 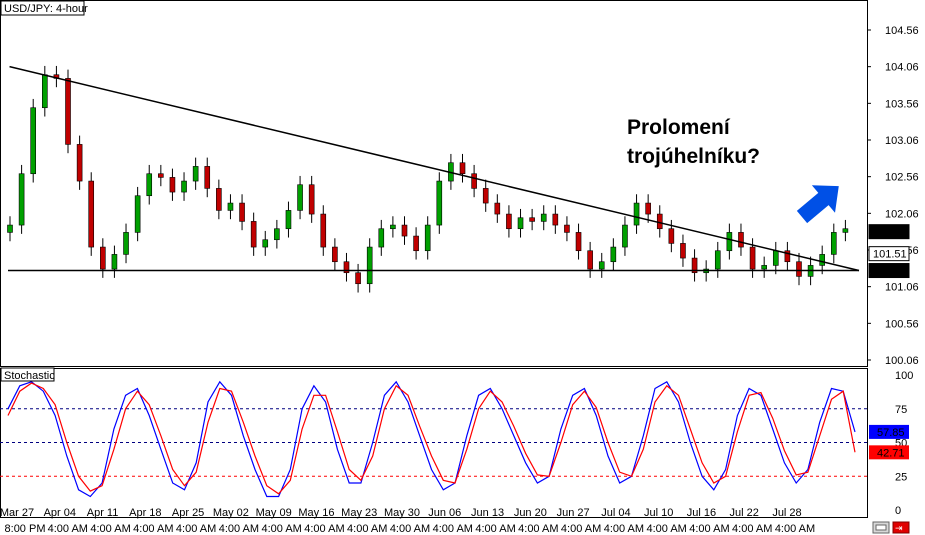 I want to click on date-label: May 02, so click(x=231, y=513).